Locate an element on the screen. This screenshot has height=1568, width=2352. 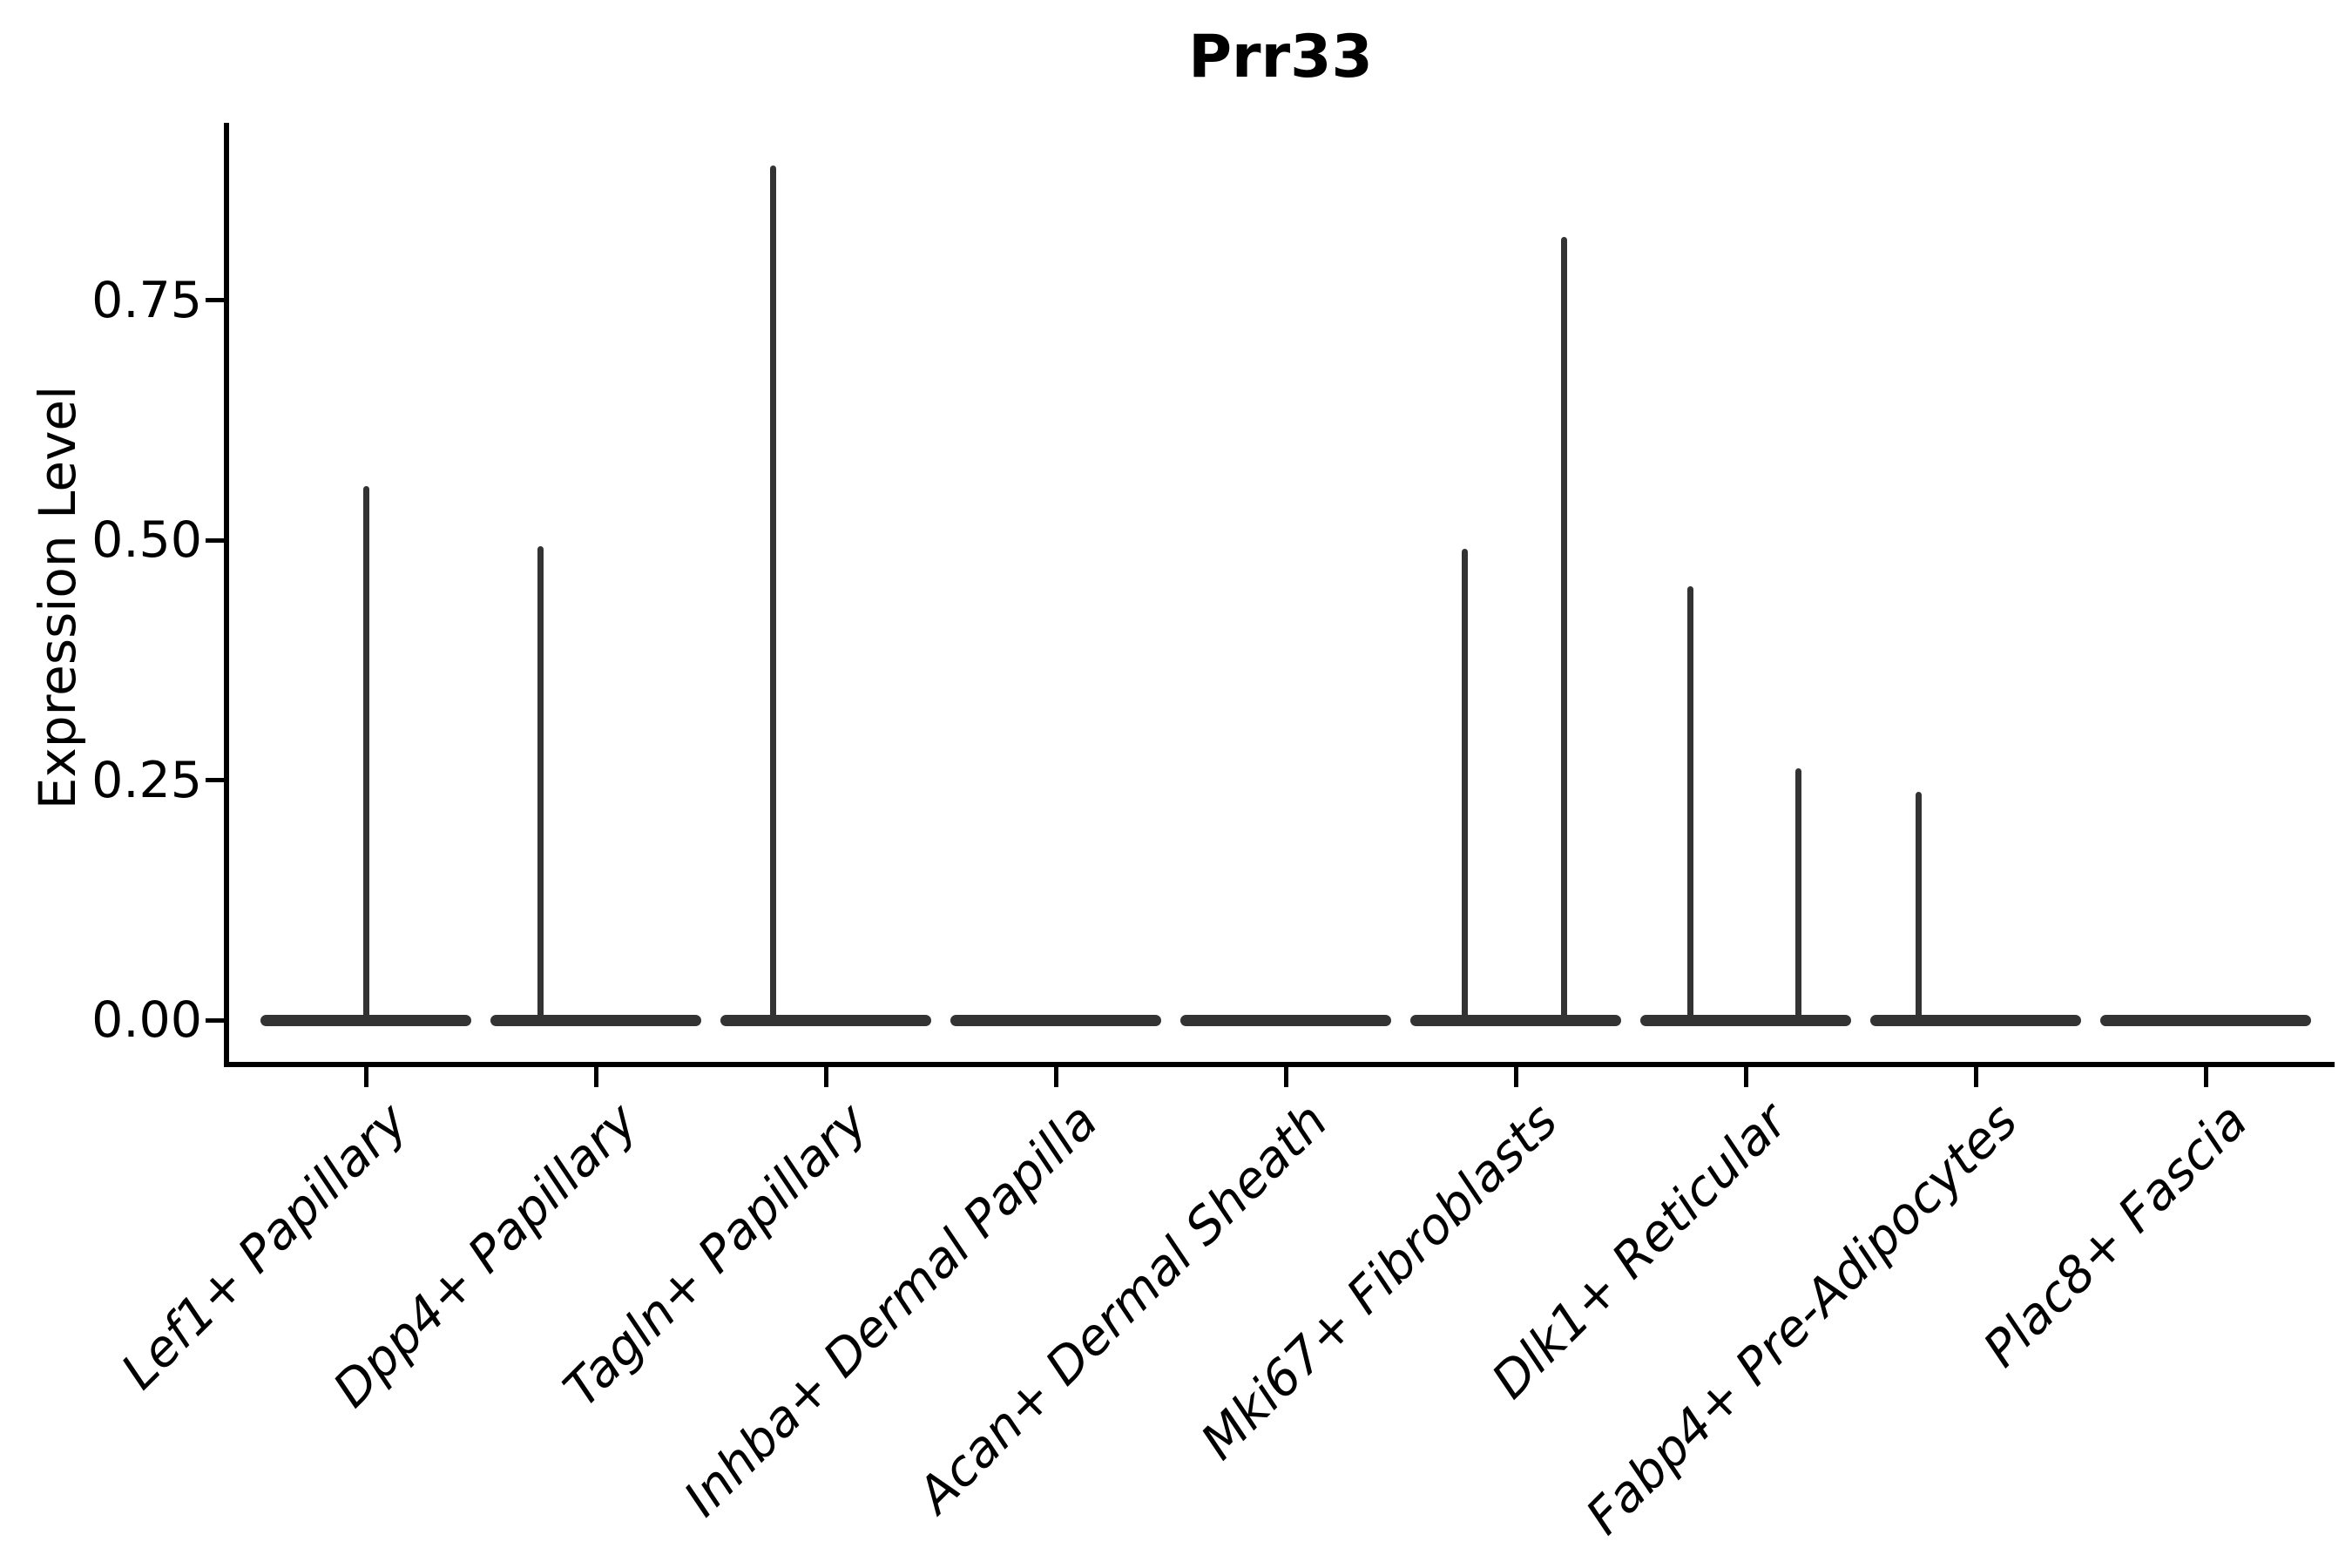
y-tick-label: 0.75 is located at coordinates (146, 300).